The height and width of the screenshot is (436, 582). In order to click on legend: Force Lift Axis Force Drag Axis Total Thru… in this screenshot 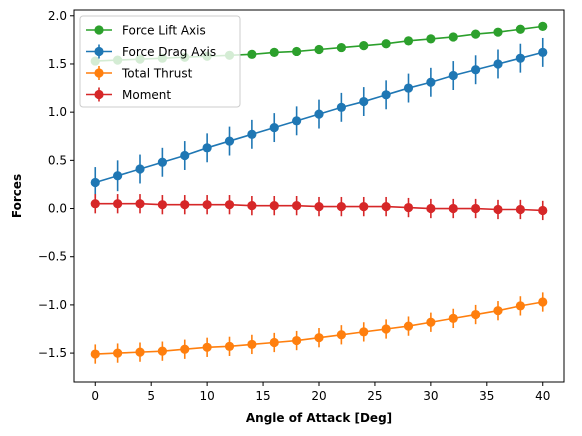, I will do `click(160, 61)`.